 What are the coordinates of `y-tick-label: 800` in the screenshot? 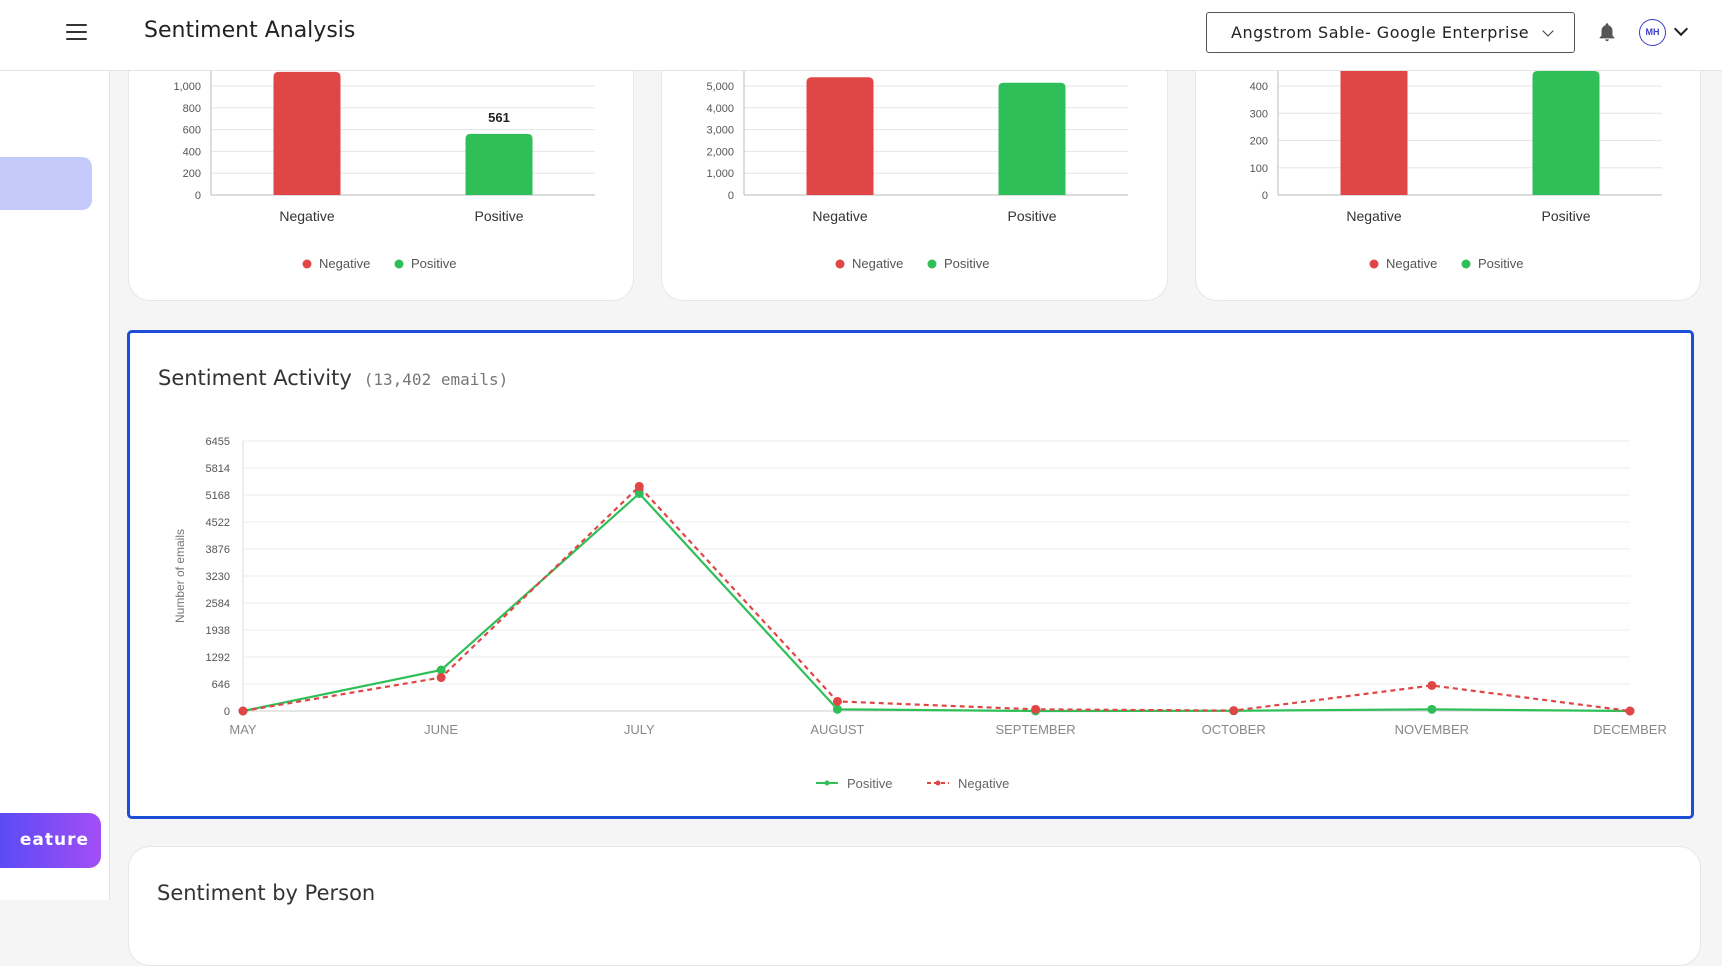 It's located at (192, 109).